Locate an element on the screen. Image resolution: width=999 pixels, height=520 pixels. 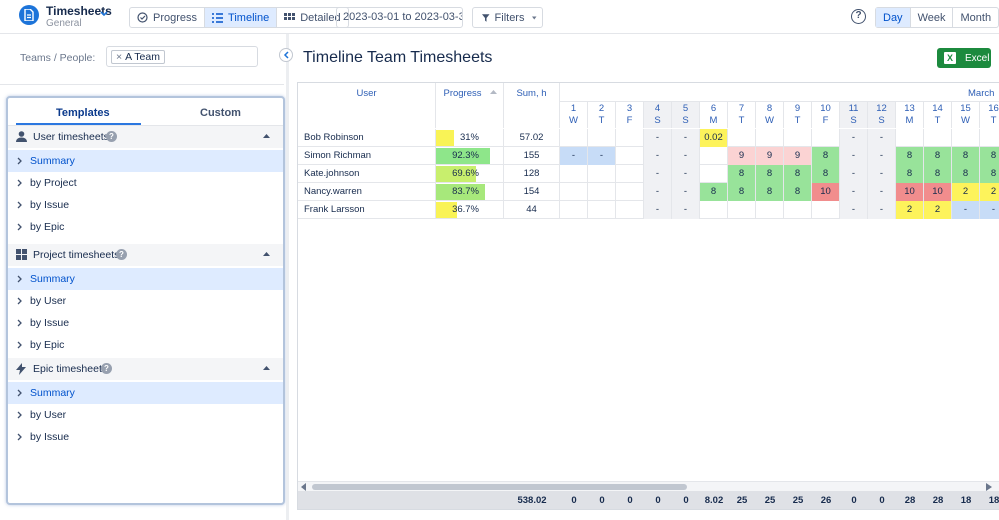
column-header-sum: Sum, h is located at coordinates (532, 105).